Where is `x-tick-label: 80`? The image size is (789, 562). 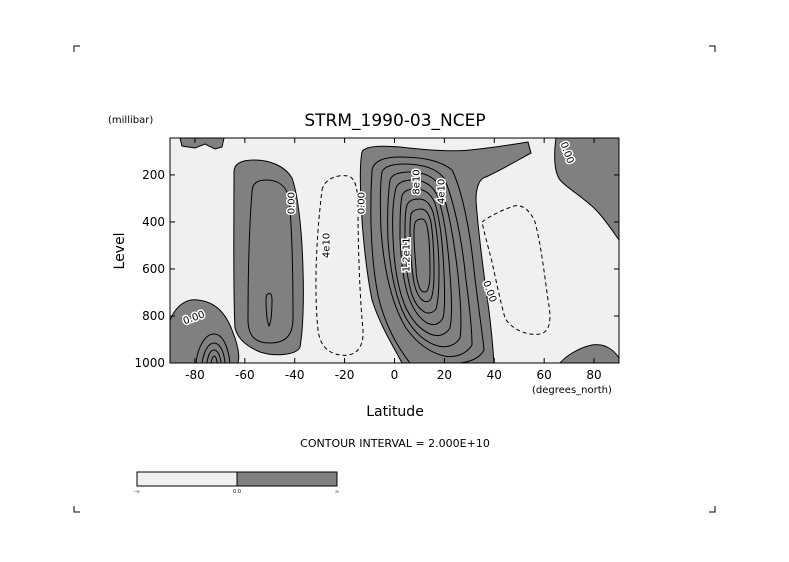 x-tick-label: 80 is located at coordinates (593, 375).